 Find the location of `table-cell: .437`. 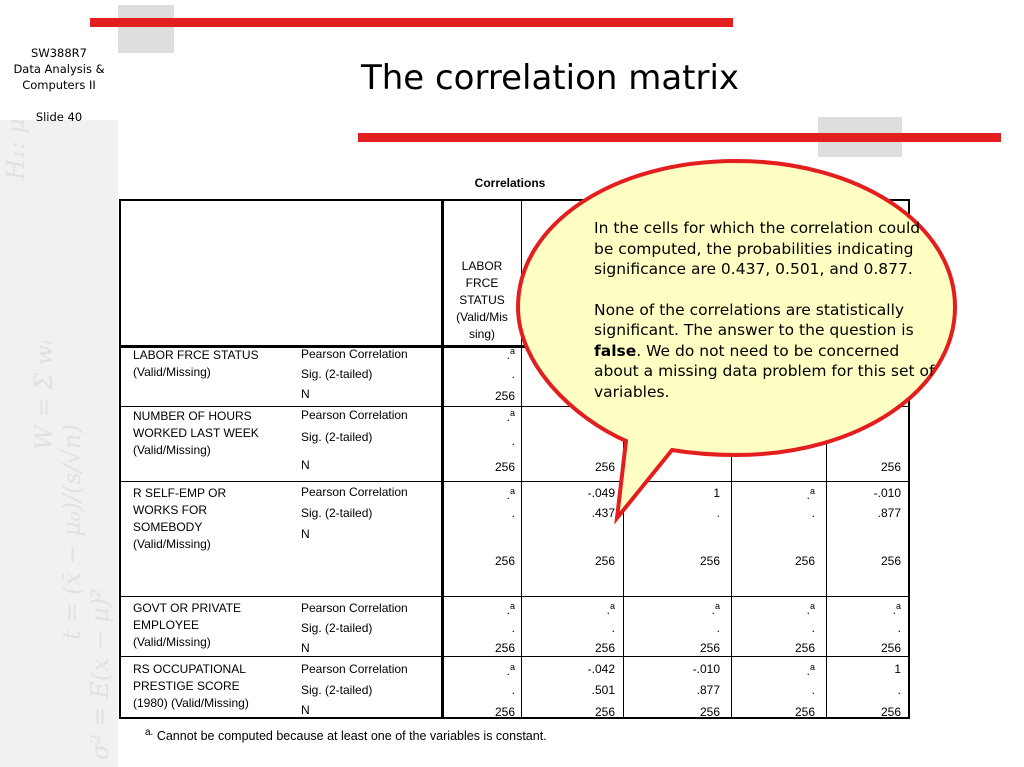

table-cell: .437 is located at coordinates (603, 513).